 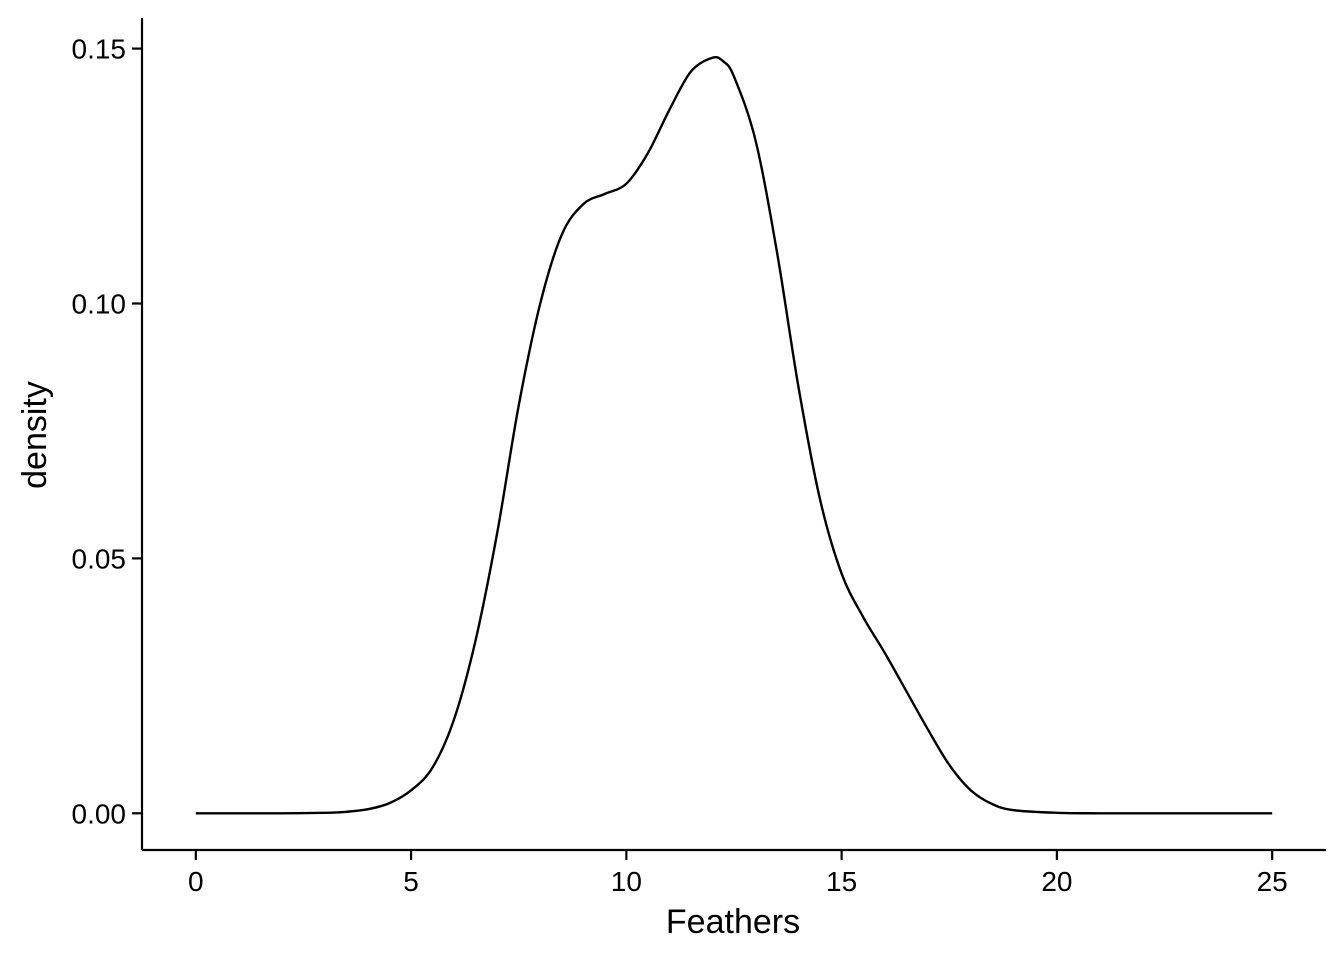 What do you see at coordinates (733, 922) in the screenshot?
I see `x-axis-title: Feathers` at bounding box center [733, 922].